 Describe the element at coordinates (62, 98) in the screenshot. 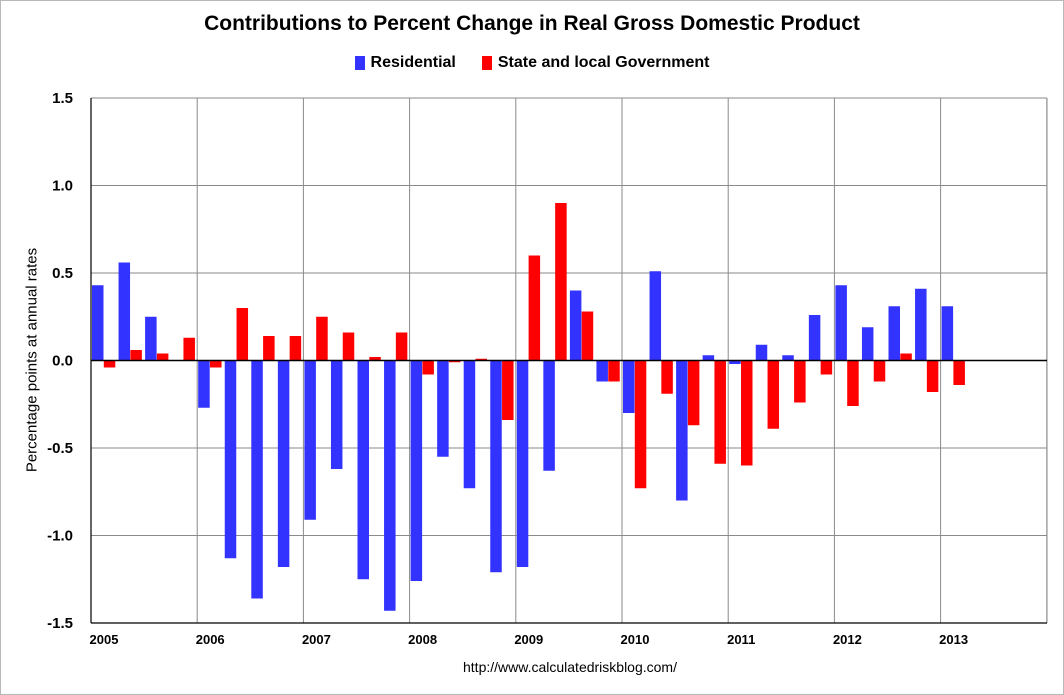

I see `y-tick-label: 1.5` at that location.